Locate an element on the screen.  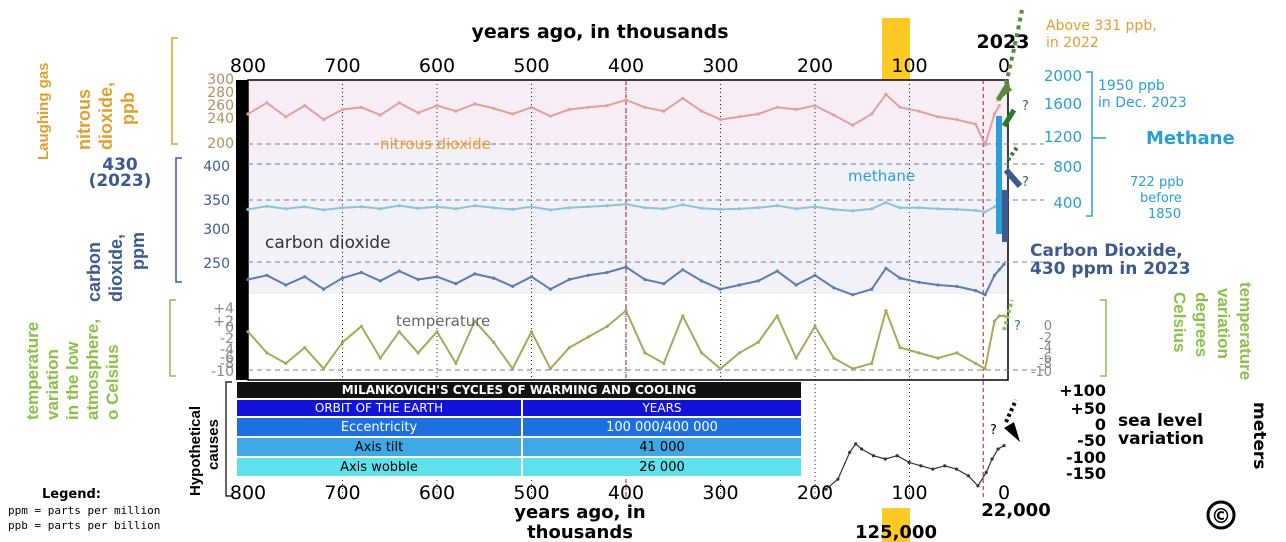
left-co2-label: 430 (2023) carbon dioxide, ppm is located at coordinates (117, 228).